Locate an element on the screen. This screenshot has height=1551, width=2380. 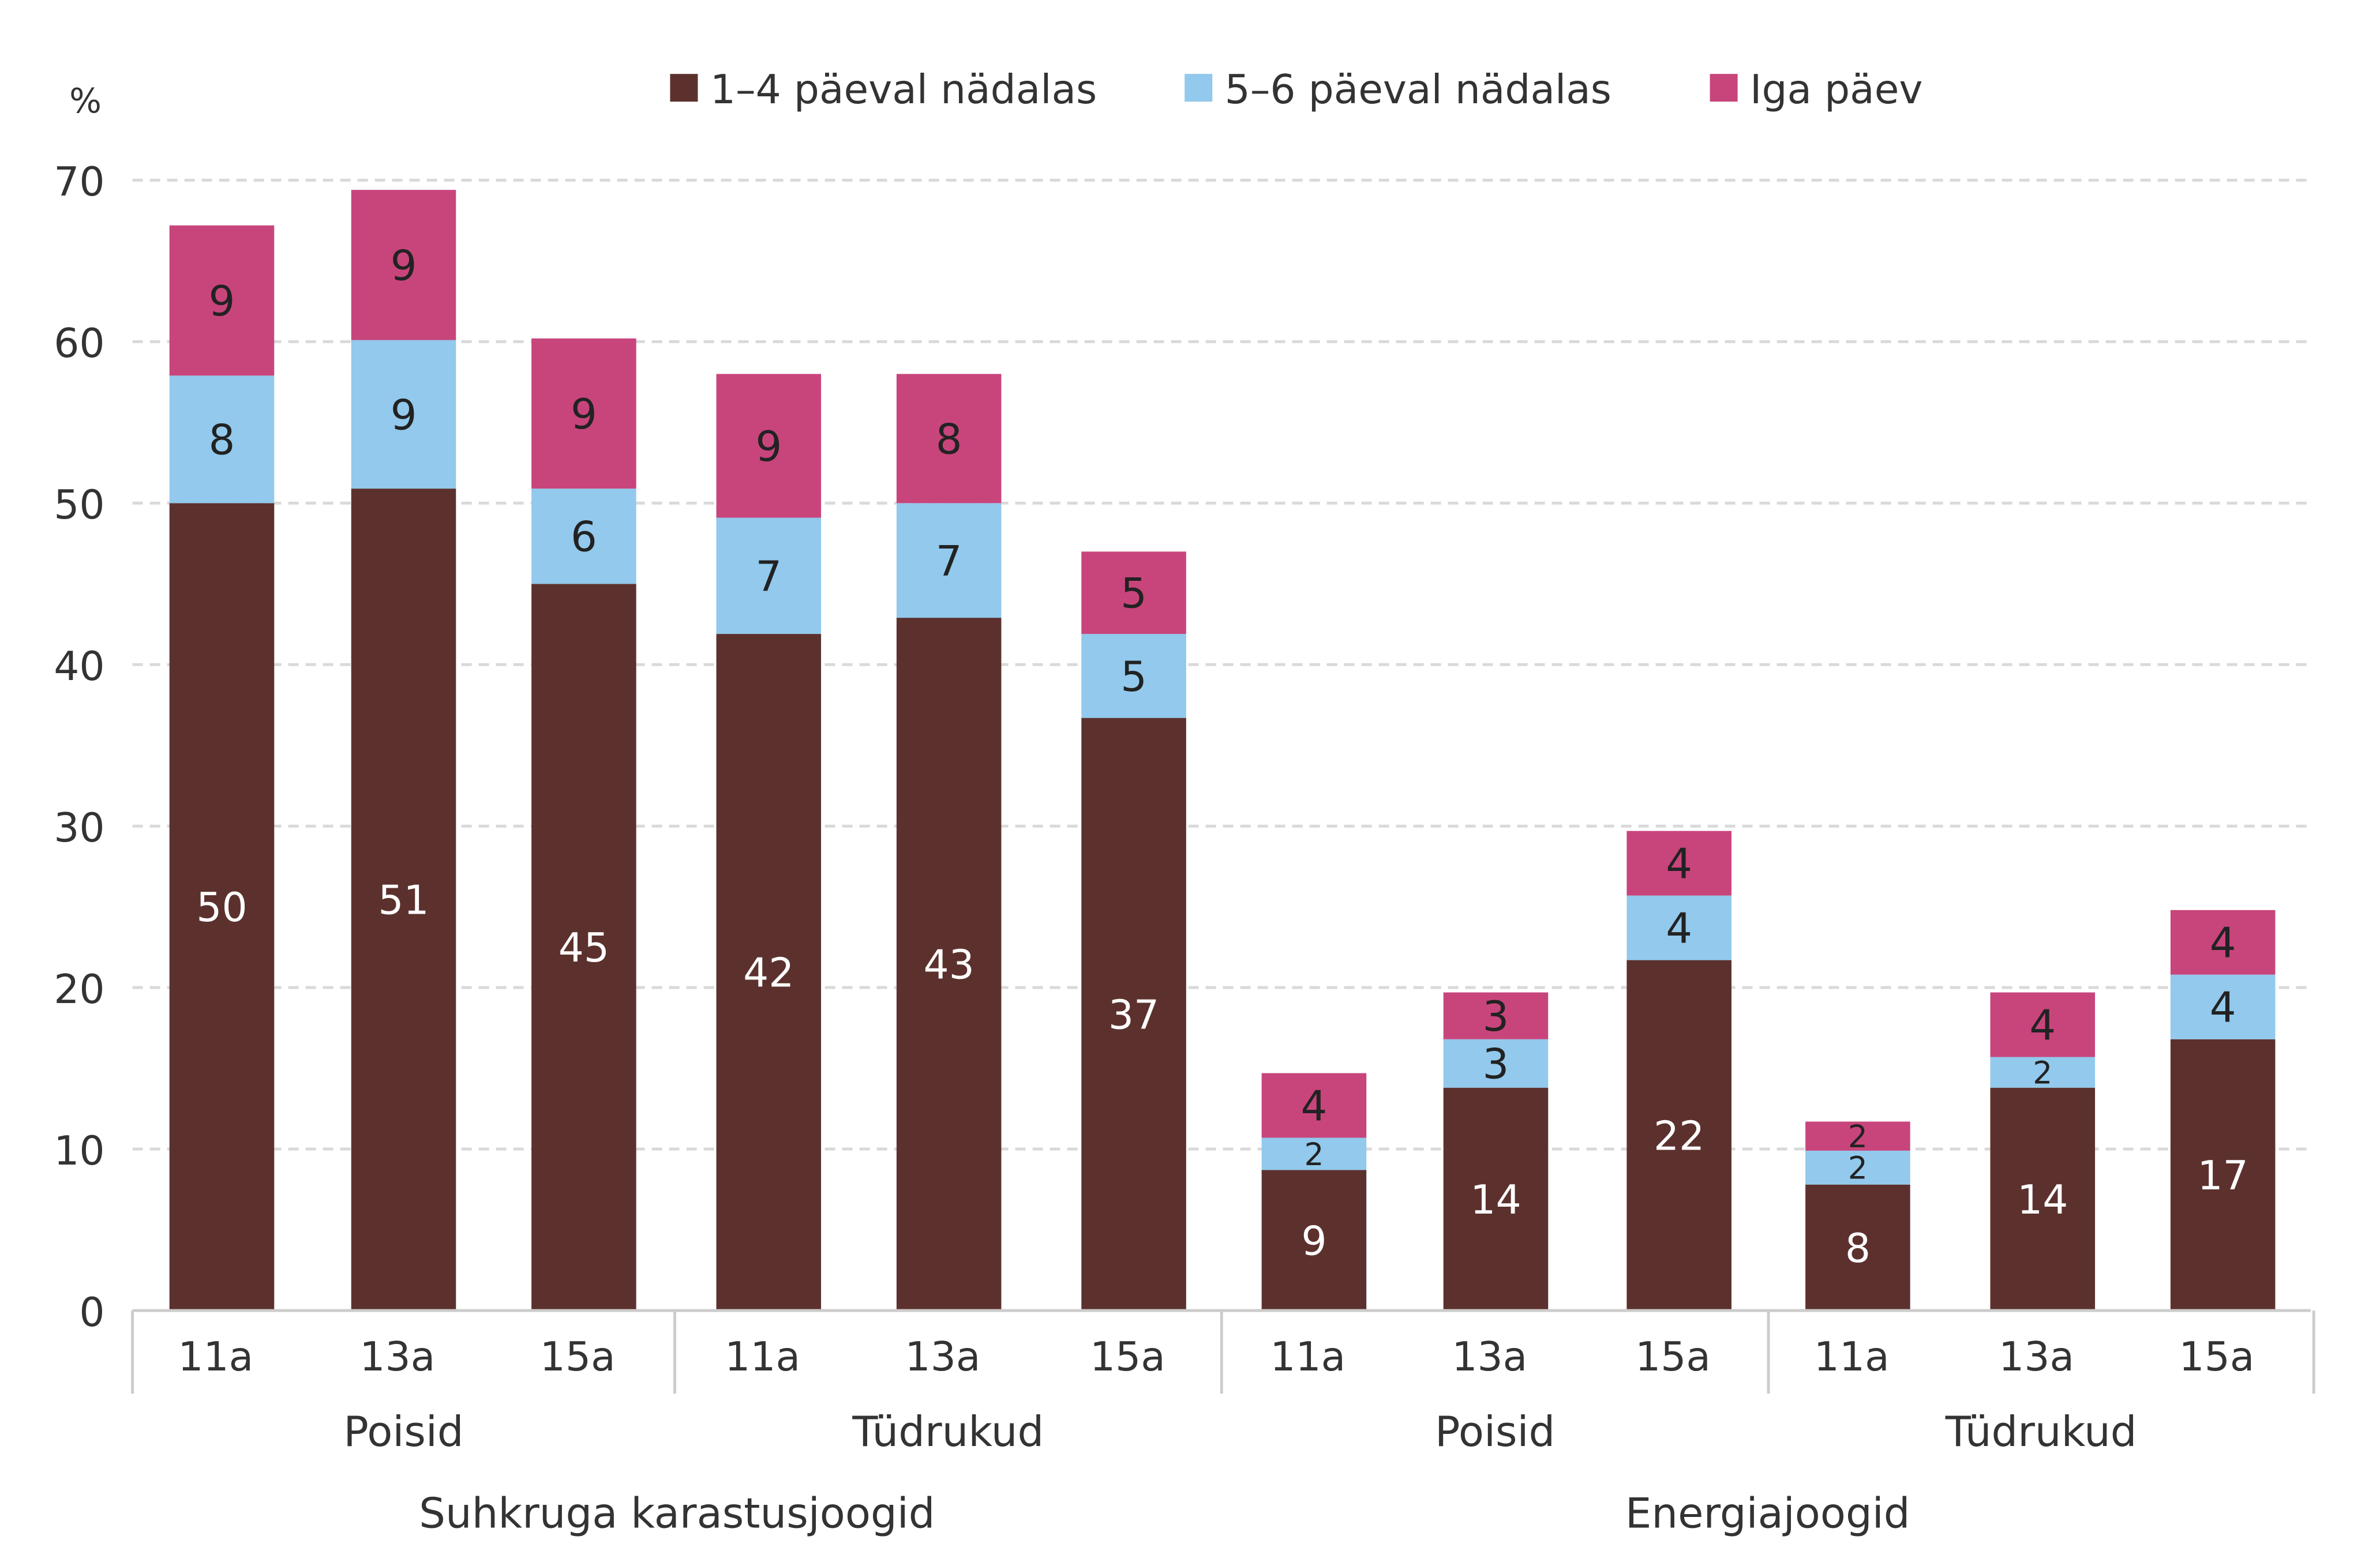
y-tick-label: 10 is located at coordinates (79, 1151).